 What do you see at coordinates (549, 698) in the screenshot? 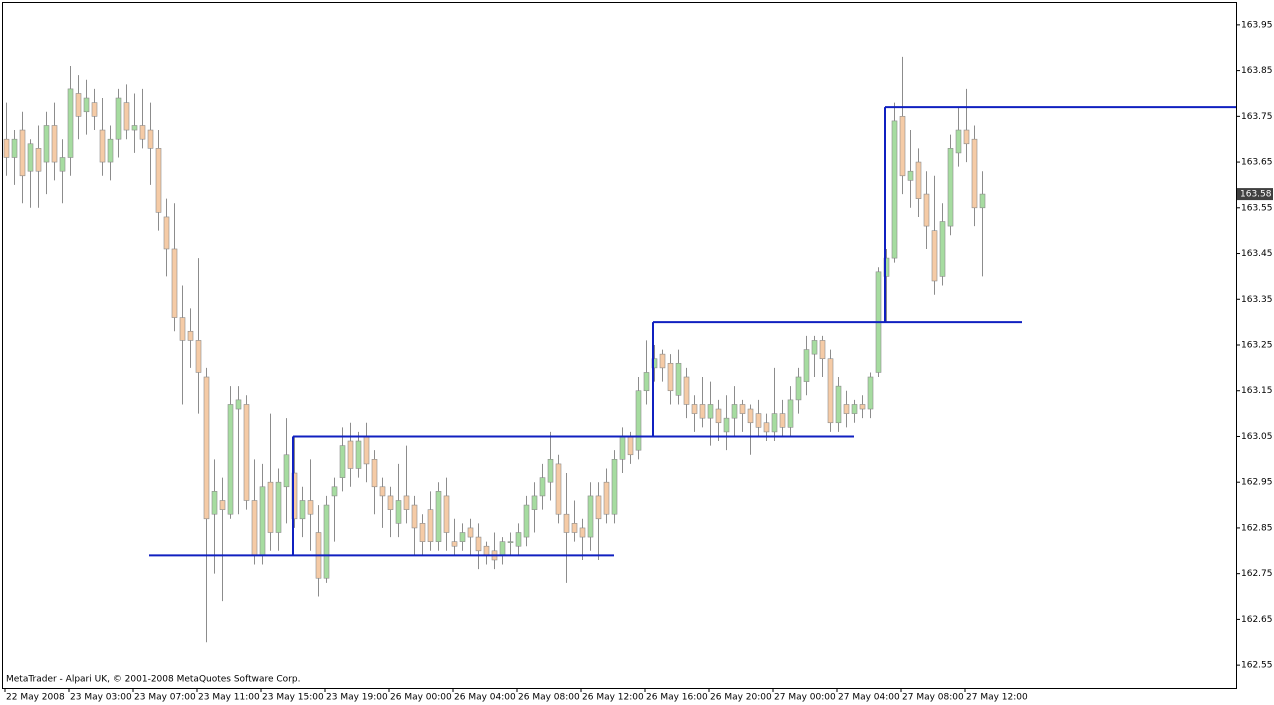
I see `x-tick-label: 26 May 08:00` at bounding box center [549, 698].